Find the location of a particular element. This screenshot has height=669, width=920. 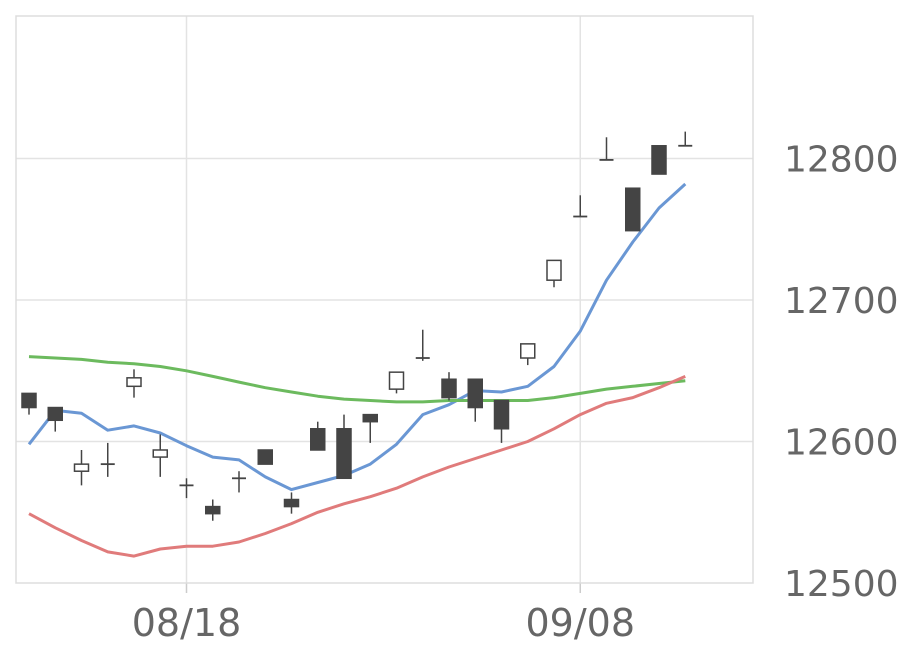

x-axis-labels: 08/18 09/08 is located at coordinates (383, 623).